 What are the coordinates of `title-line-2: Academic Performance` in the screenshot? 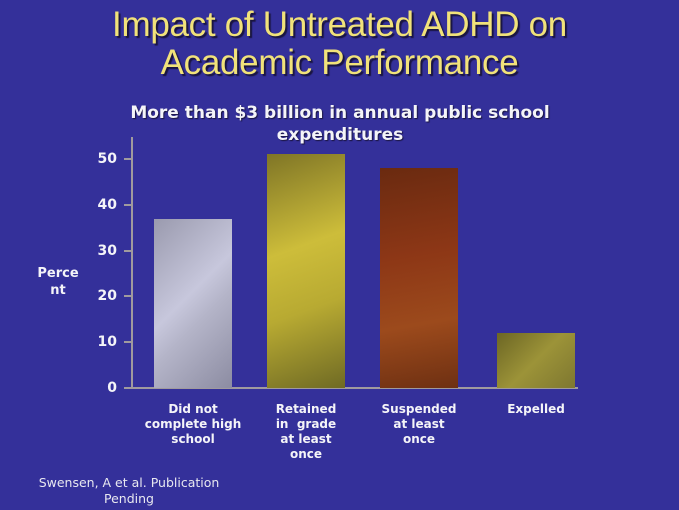 It's located at (339, 62).